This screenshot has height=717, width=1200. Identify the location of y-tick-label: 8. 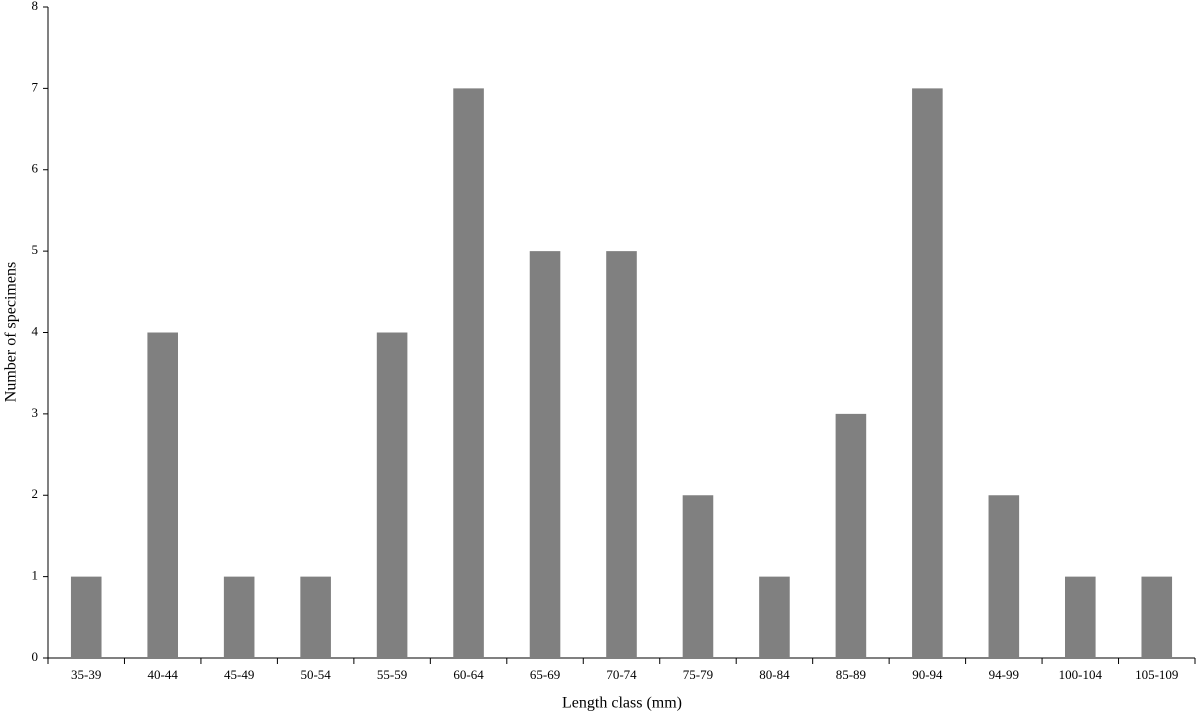
(35, 6).